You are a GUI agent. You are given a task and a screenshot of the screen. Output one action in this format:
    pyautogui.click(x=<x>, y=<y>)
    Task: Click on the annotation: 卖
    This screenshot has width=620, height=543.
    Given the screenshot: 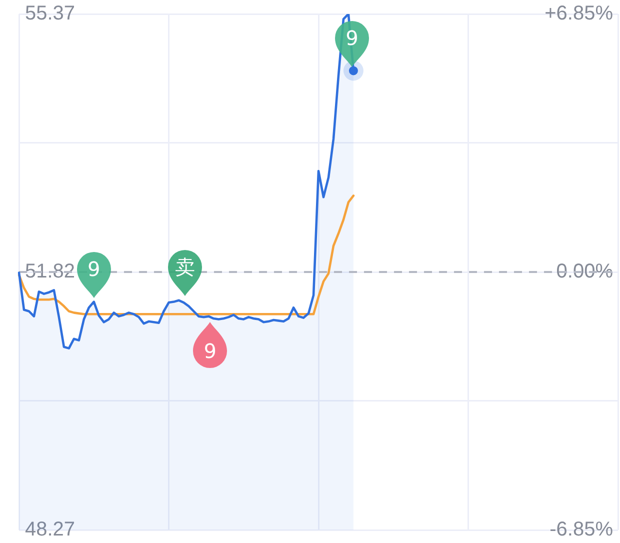 What is the action you would take?
    pyautogui.click(x=185, y=267)
    